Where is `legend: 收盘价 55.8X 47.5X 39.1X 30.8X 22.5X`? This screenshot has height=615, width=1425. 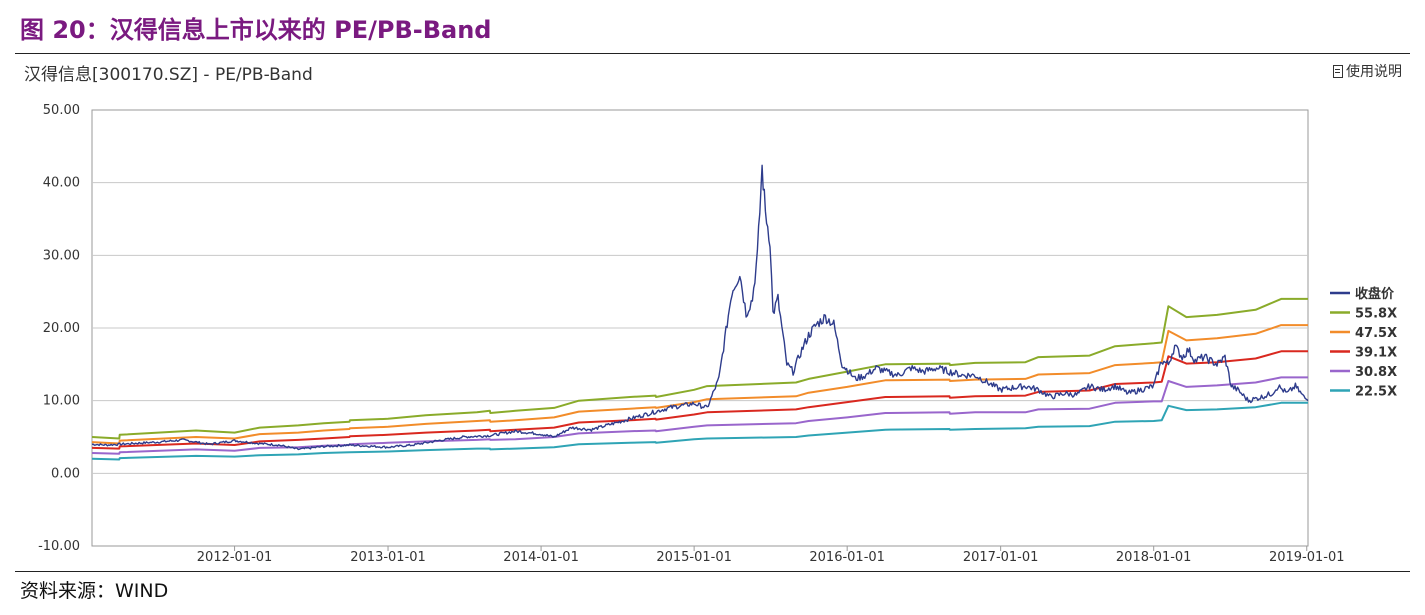
legend: 收盘价 55.8X 47.5X 39.1X 30.8X 22.5X is located at coordinates (1363, 343).